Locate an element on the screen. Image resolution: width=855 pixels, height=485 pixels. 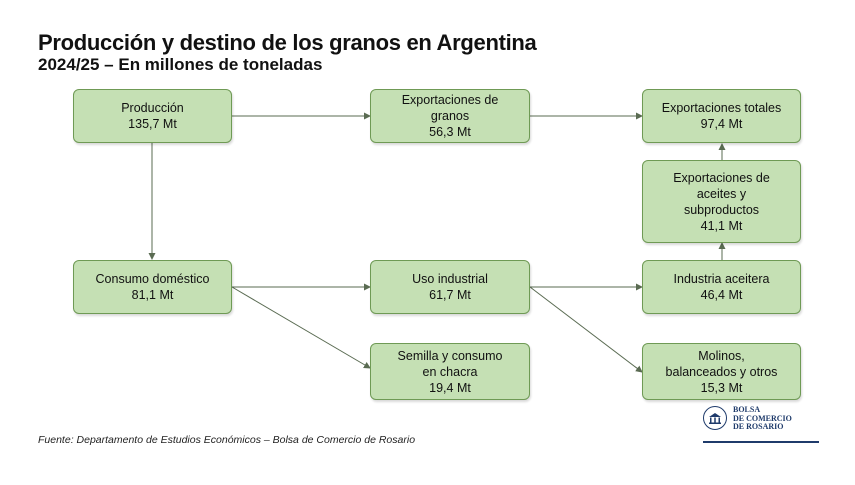
bcr-logo: BOLSA DE COMERCIO DE ROSARIO is located at coordinates (761, 424).